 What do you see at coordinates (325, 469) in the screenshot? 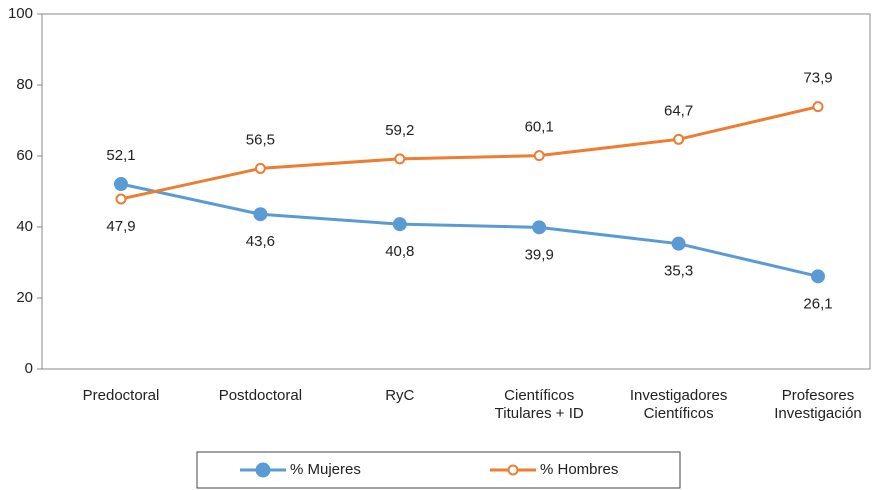
I see `legend-label: % Mujeres` at bounding box center [325, 469].